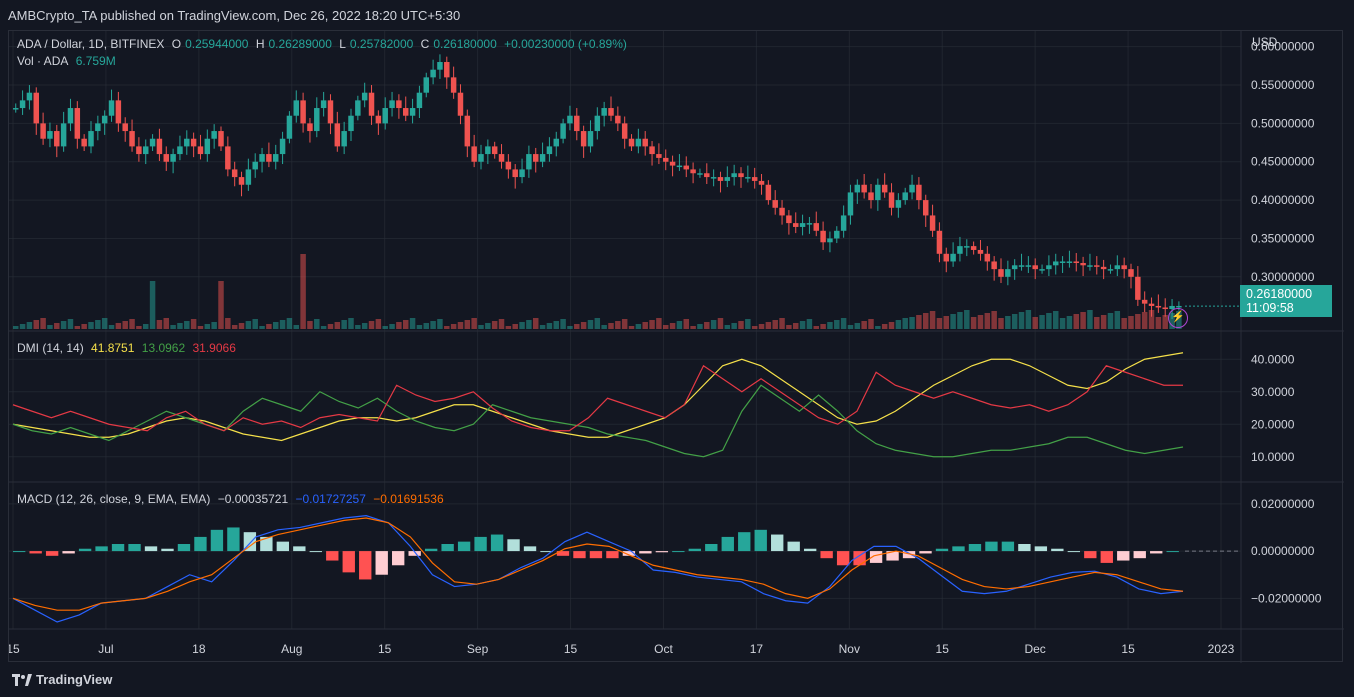 This screenshot has width=1354, height=697. Describe the element at coordinates (1221, 649) in the screenshot. I see `x-tick-label: 2023` at that location.